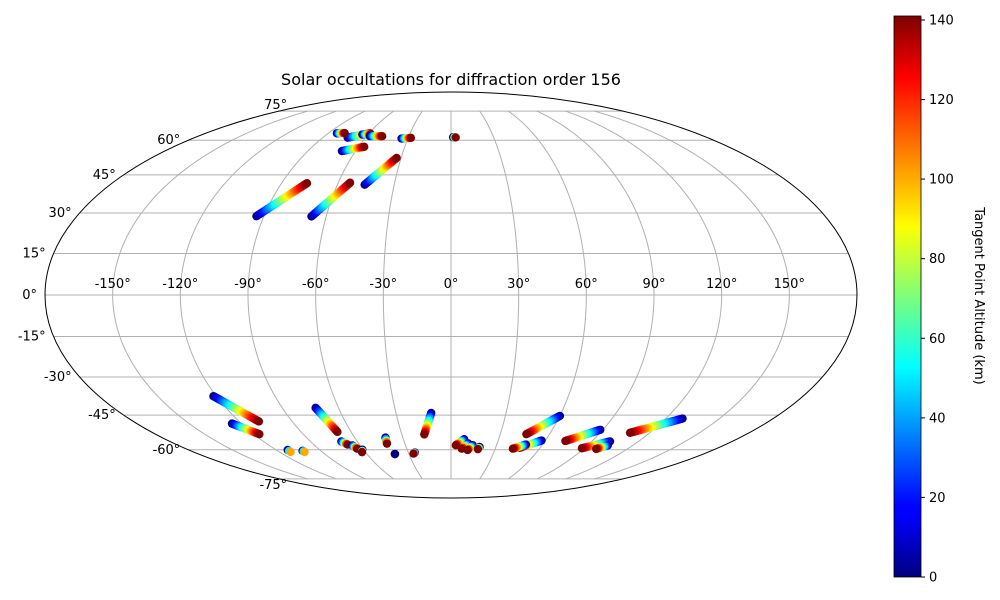 This screenshot has height=600, width=1000. I want to click on lat-tick-label: 30°, so click(60, 213).